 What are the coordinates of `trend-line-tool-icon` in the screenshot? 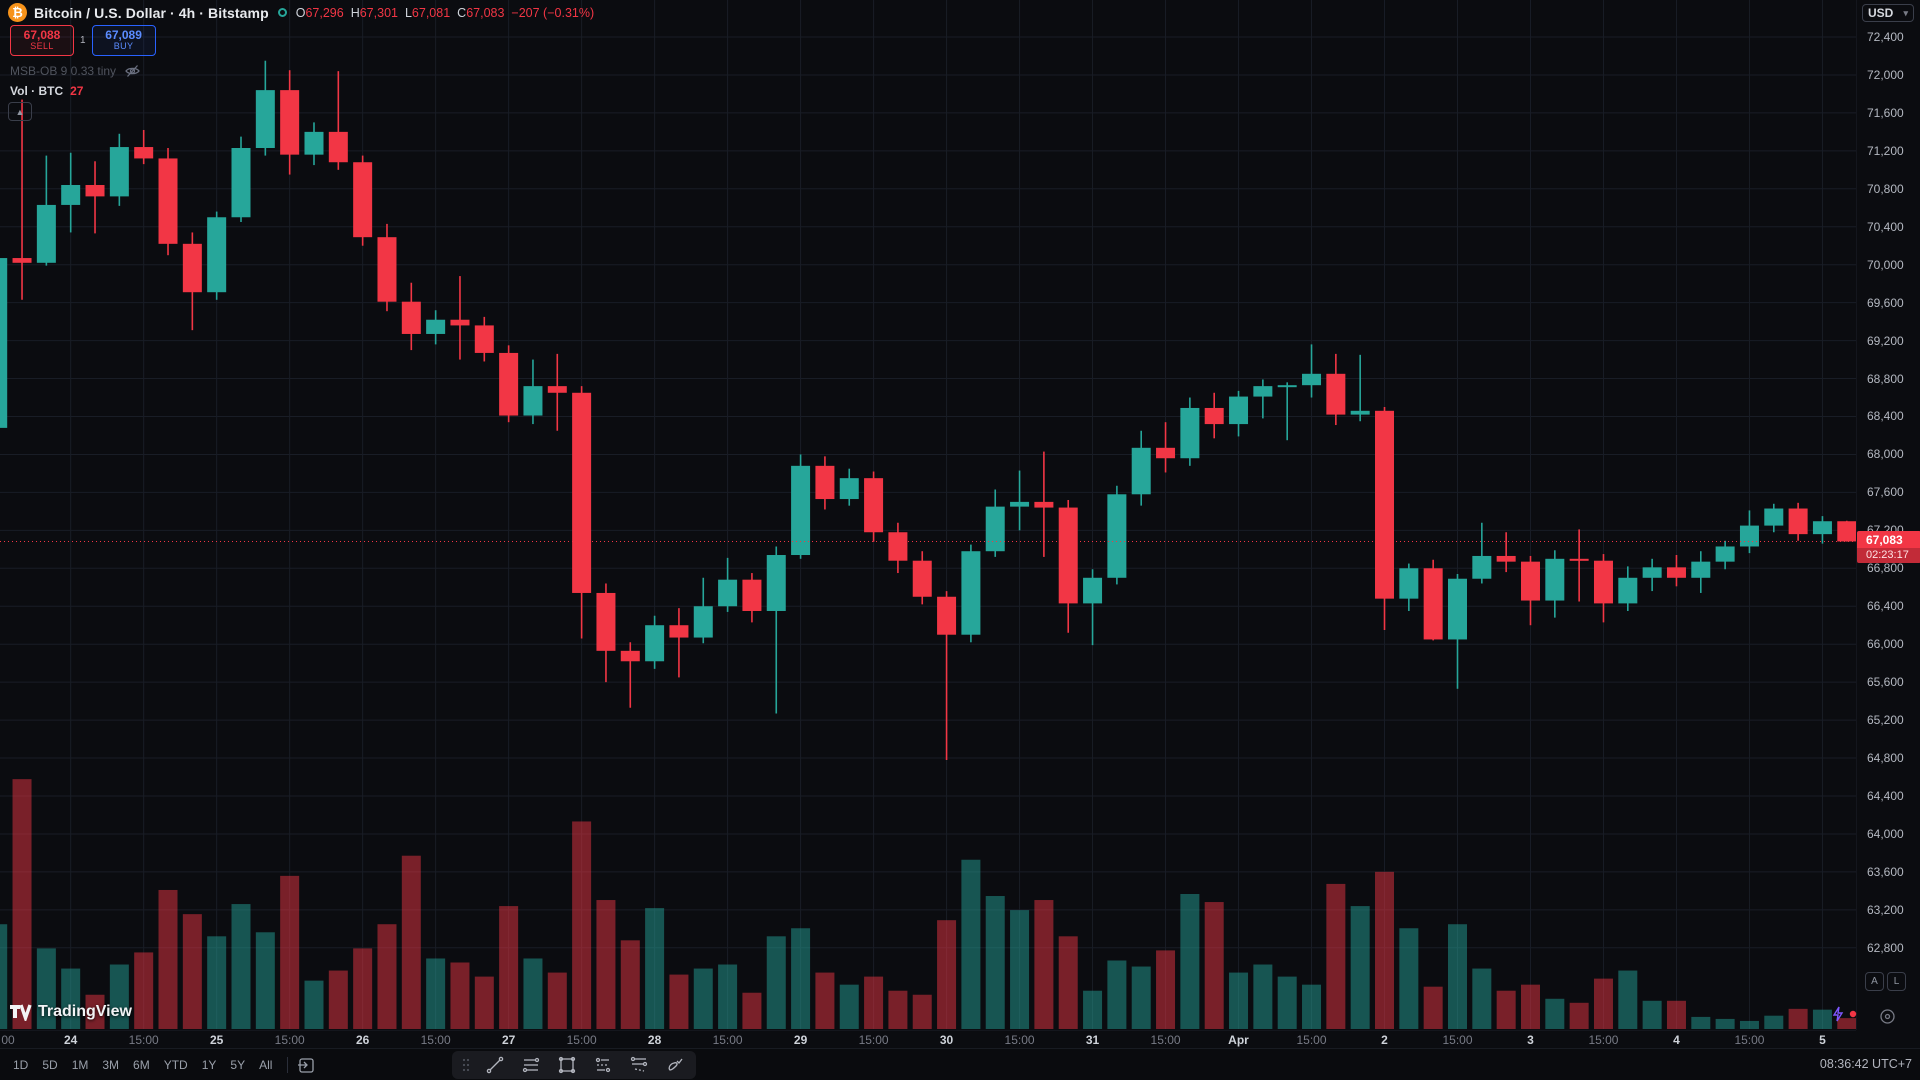 It's located at (495, 1065).